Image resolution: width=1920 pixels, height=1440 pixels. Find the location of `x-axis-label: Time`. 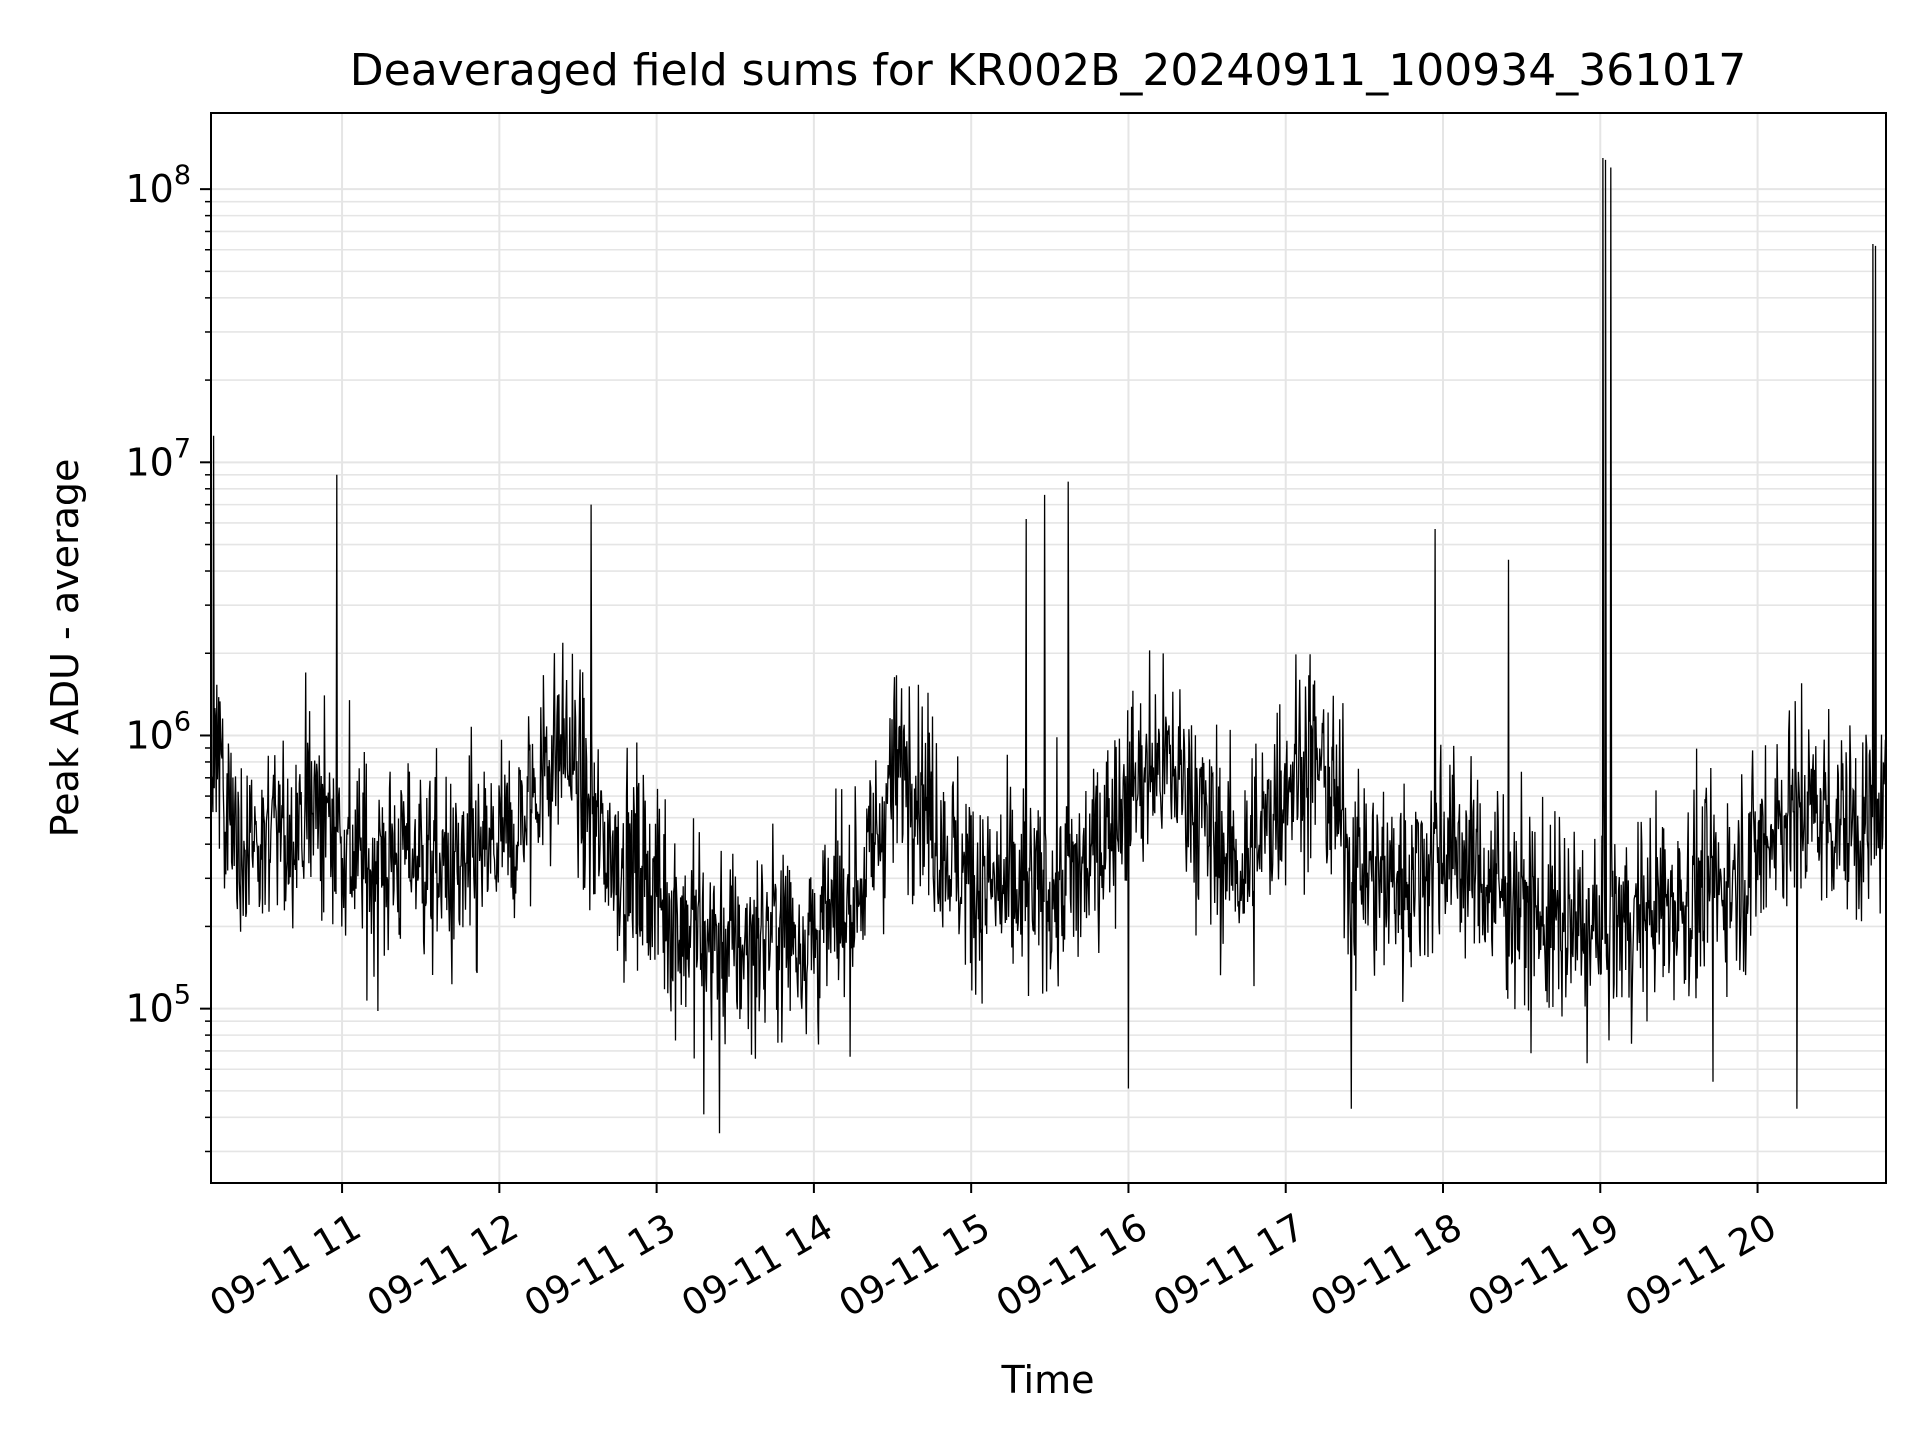

x-axis-label: Time is located at coordinates (1048, 1380).